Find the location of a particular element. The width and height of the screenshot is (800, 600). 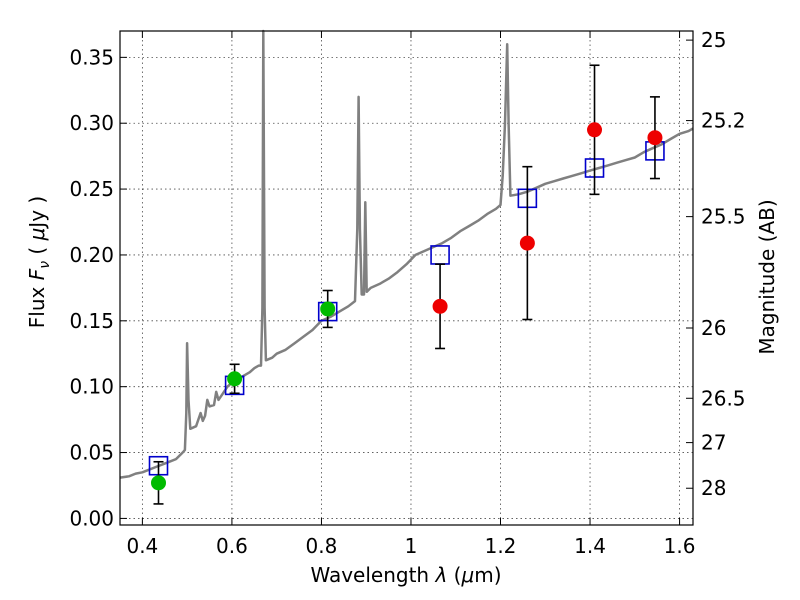

right-tick-label: 25 is located at coordinates (713, 40).